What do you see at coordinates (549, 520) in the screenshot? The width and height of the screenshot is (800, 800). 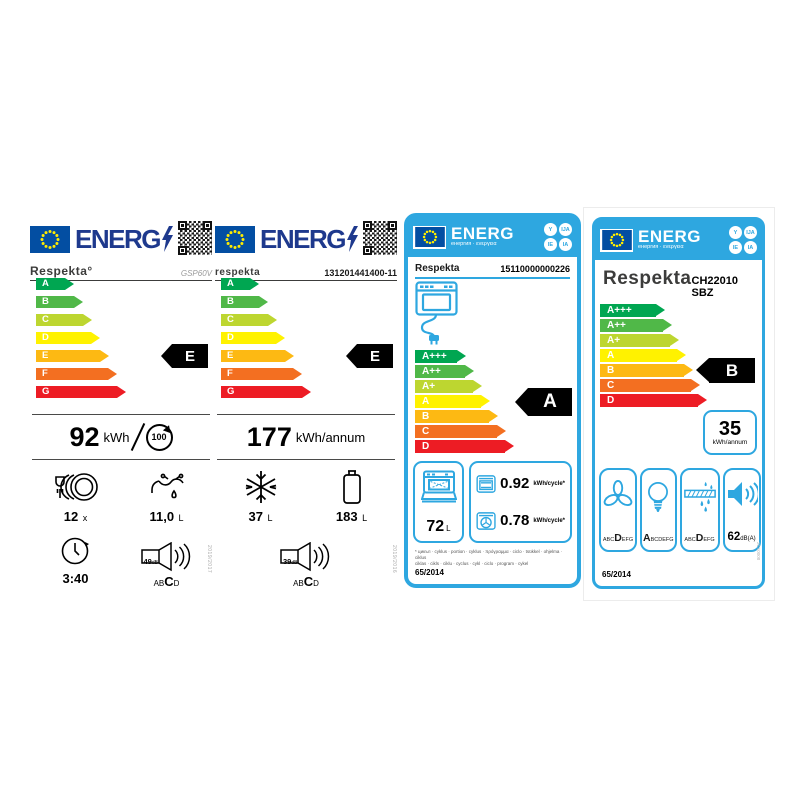 I see `fan-cycle-unit: kWh/cycle*` at bounding box center [549, 520].